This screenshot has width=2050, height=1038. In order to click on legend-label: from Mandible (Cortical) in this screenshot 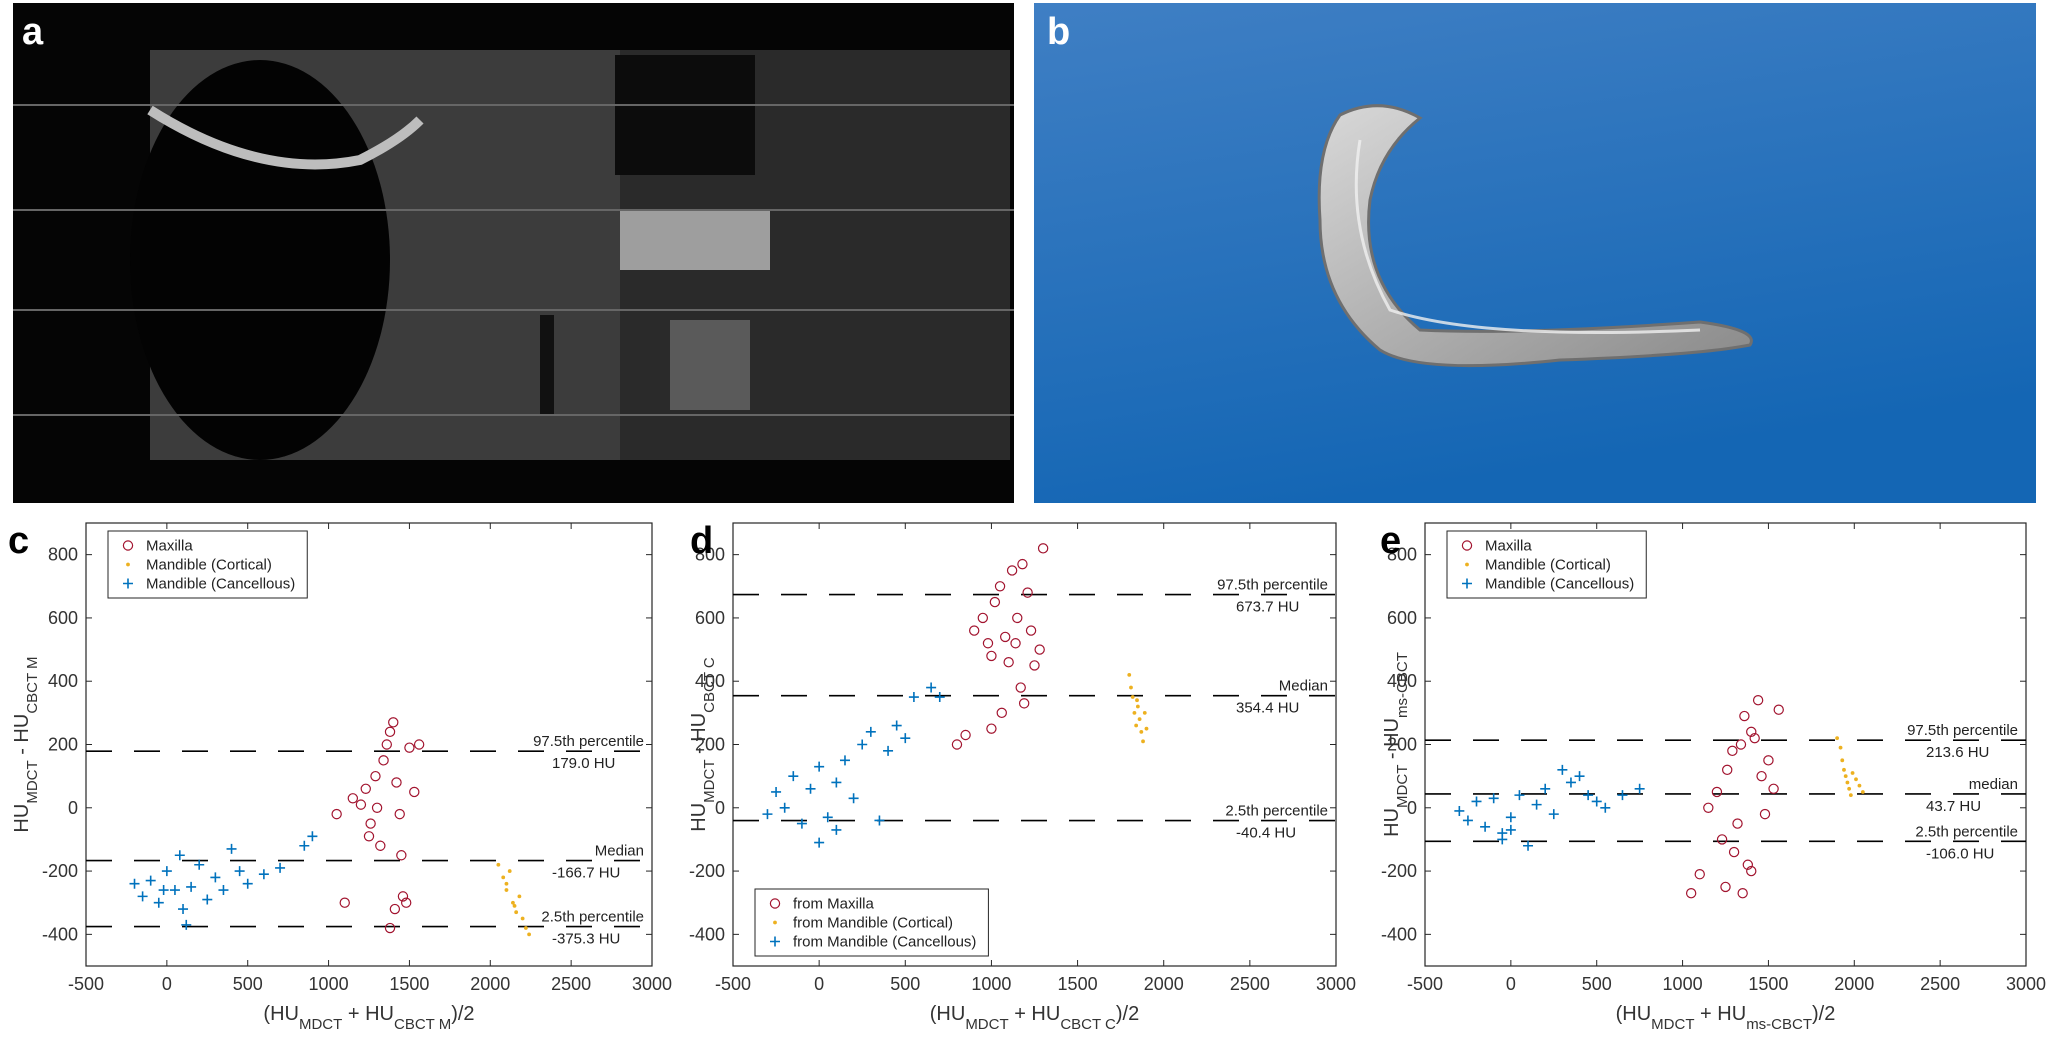, I will do `click(873, 923)`.